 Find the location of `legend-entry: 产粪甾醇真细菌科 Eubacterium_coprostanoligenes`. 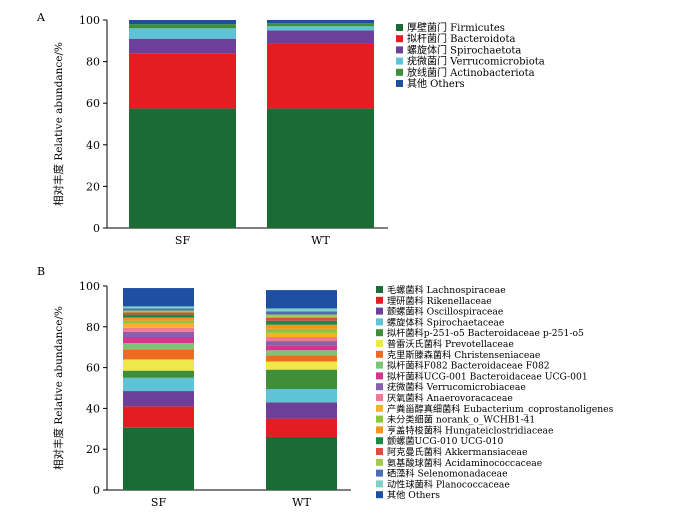

legend-entry: 产粪甾醇真细菌科 Eubacterium_coprostanoligenes is located at coordinates (500, 409).